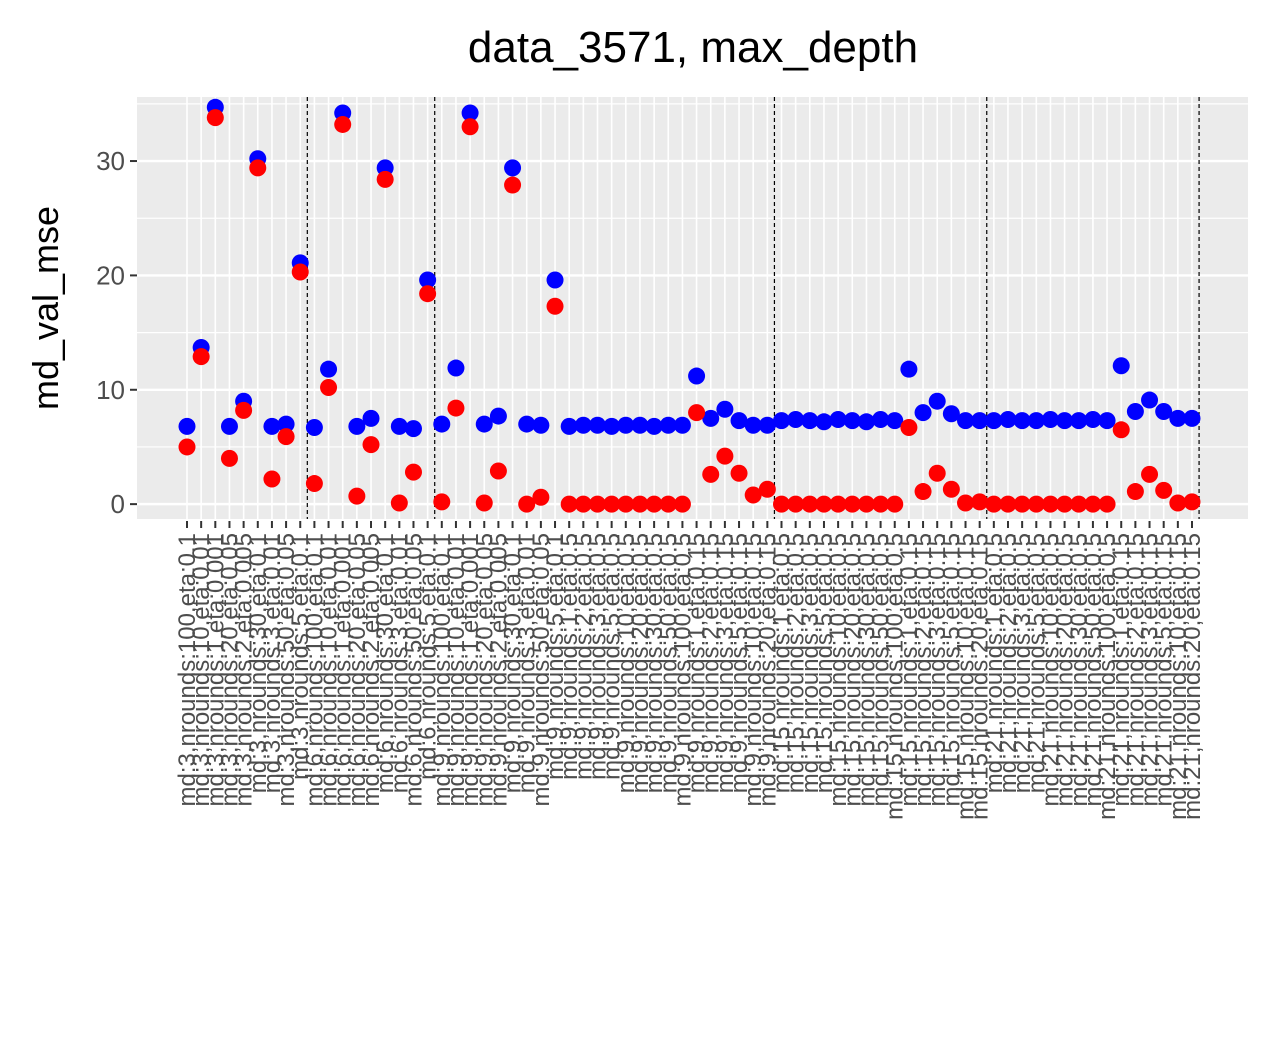 The image size is (1272, 1045). Describe the element at coordinates (782, 663) in the screenshot. I see `x-tick-label: md:15,nrounds:1,eta:0.5` at that location.